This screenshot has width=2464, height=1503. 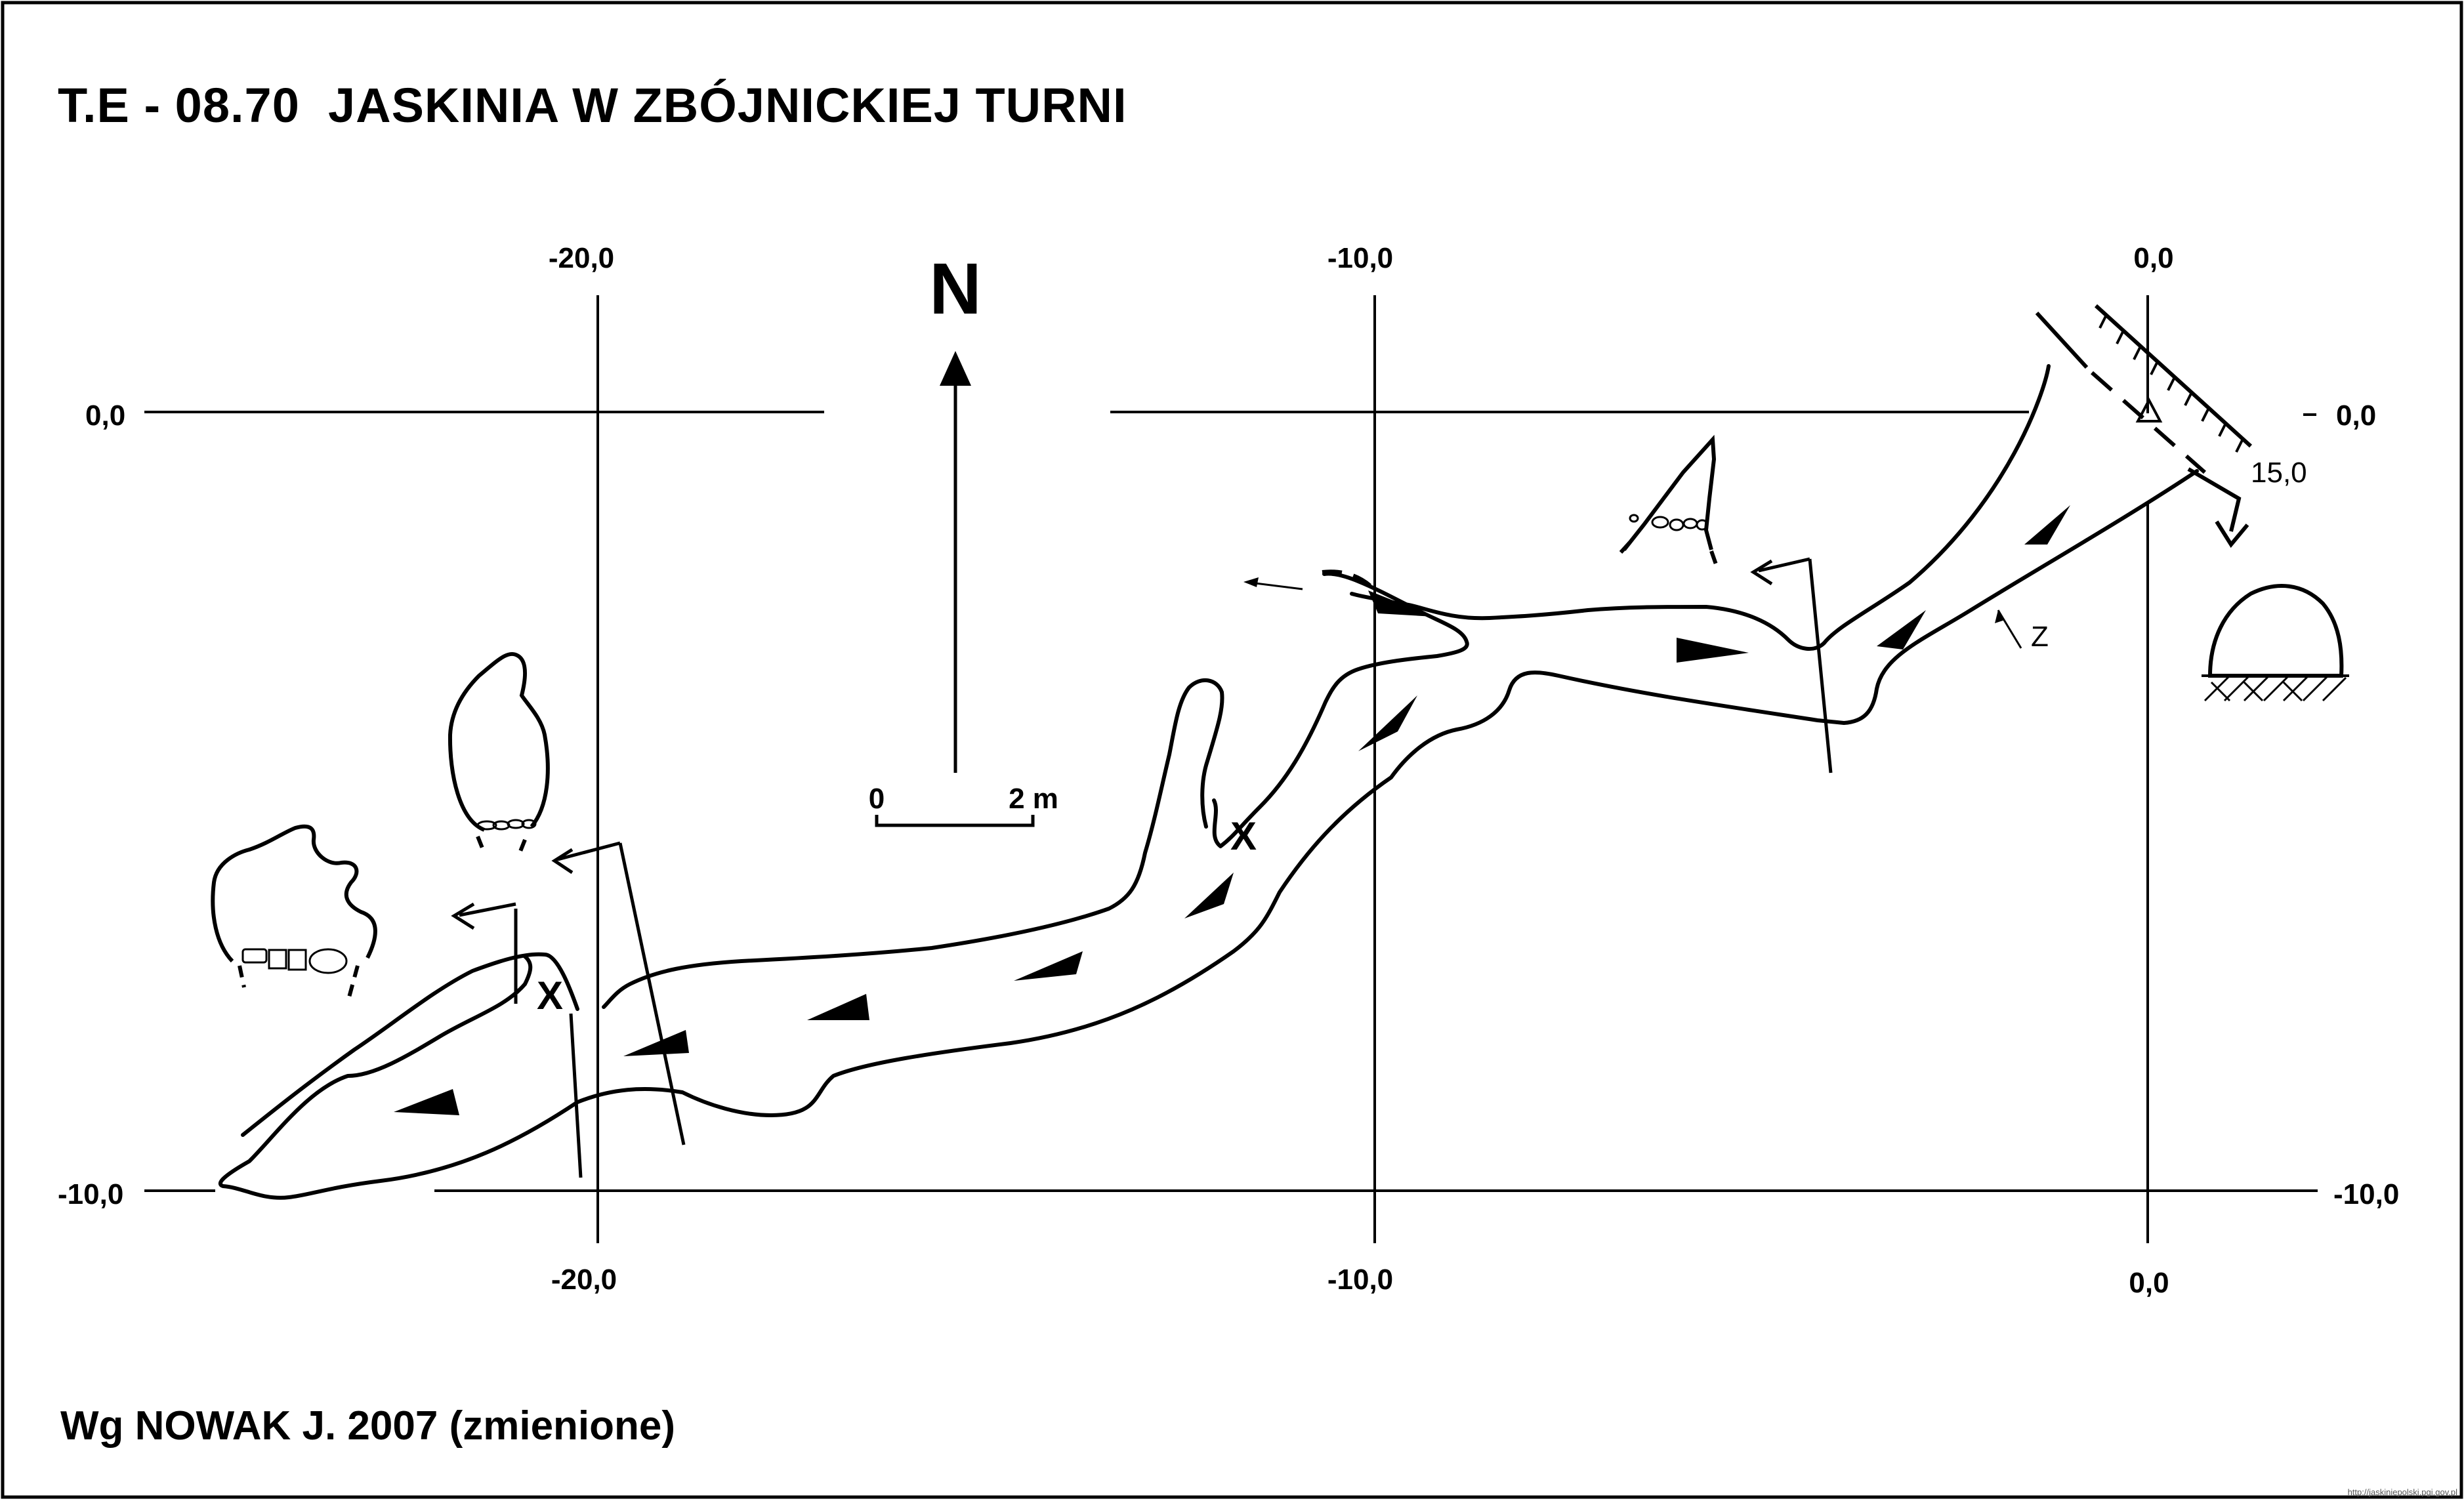 What do you see at coordinates (592, 105) in the screenshot?
I see `map-title: T.E - 08.70 JASKINIA W ZBÓJNICKIEJ TURNI` at bounding box center [592, 105].